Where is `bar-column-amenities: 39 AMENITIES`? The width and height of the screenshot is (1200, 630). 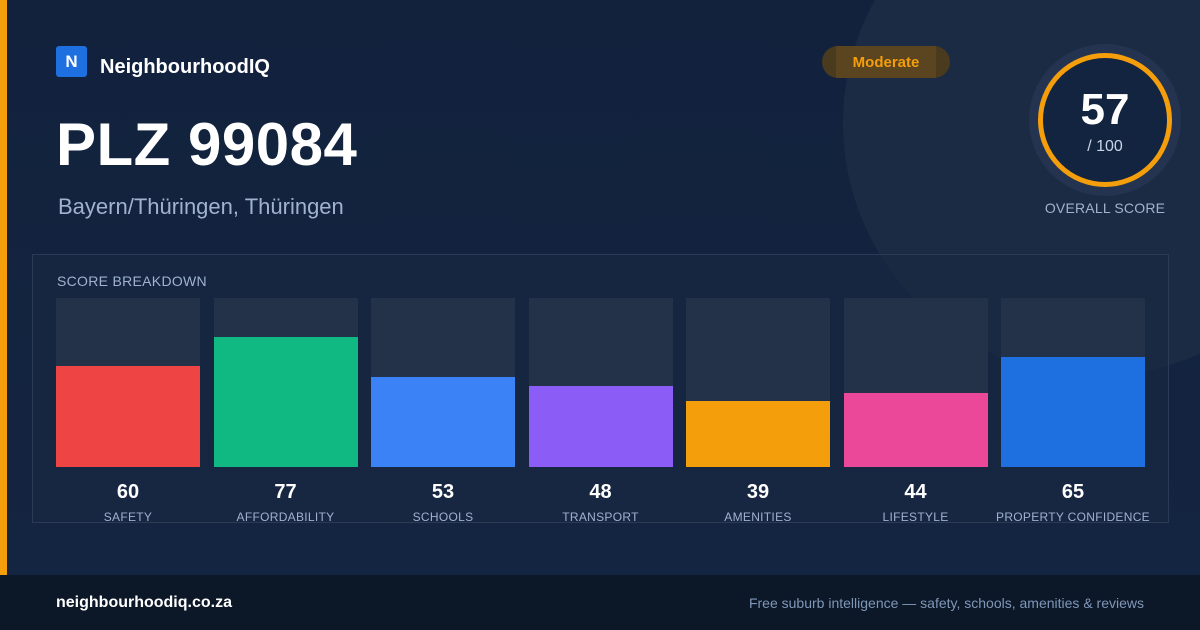 bar-column-amenities: 39 AMENITIES is located at coordinates (758, 411).